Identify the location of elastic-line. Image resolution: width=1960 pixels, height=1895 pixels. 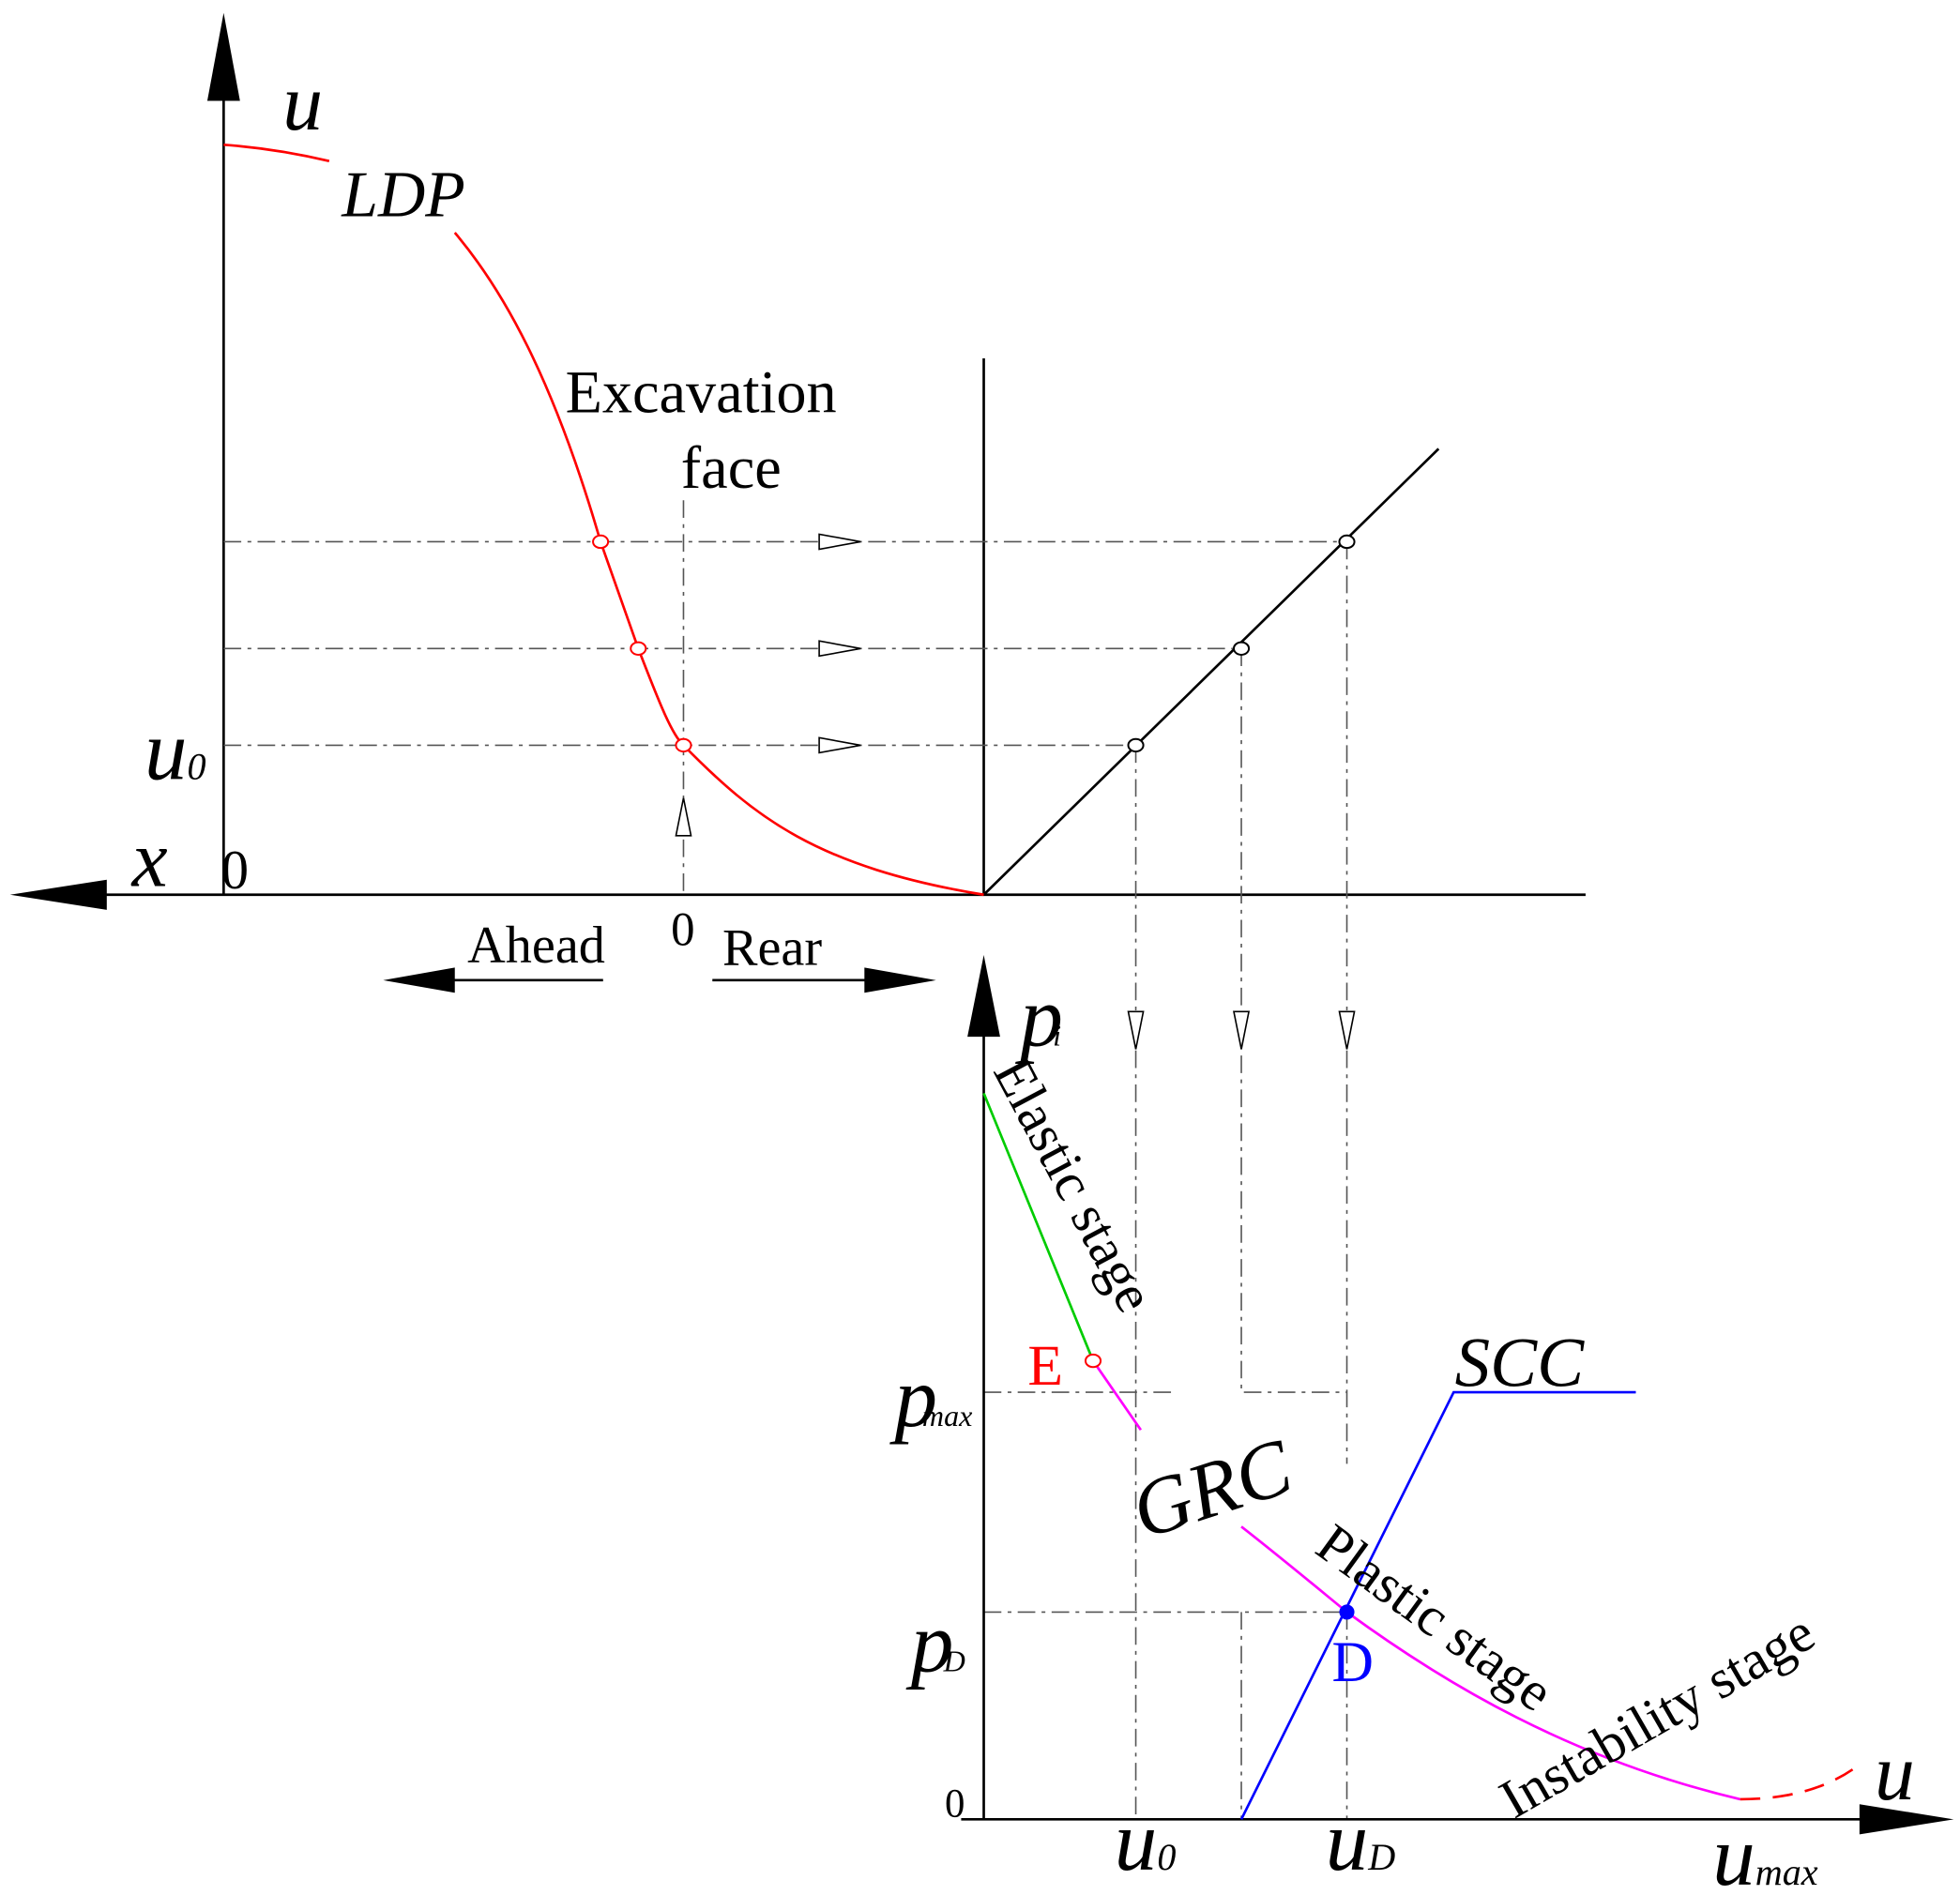
(1038, 1227).